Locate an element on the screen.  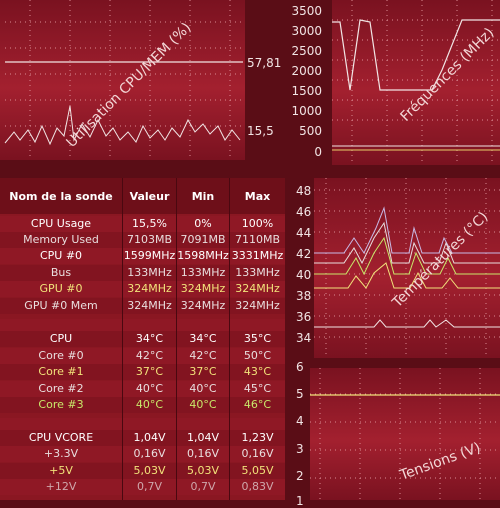
table-row: Core #0 42°C 42°C 50°C is located at coordinates (142, 356).